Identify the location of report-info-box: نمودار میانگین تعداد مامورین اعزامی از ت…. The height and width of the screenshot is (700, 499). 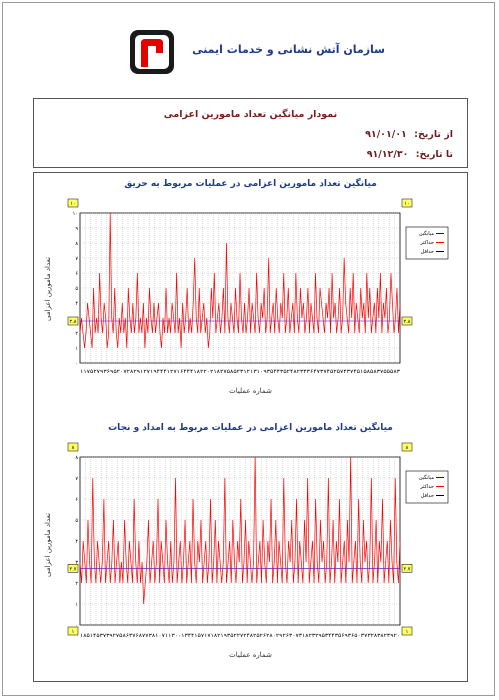
(250, 133).